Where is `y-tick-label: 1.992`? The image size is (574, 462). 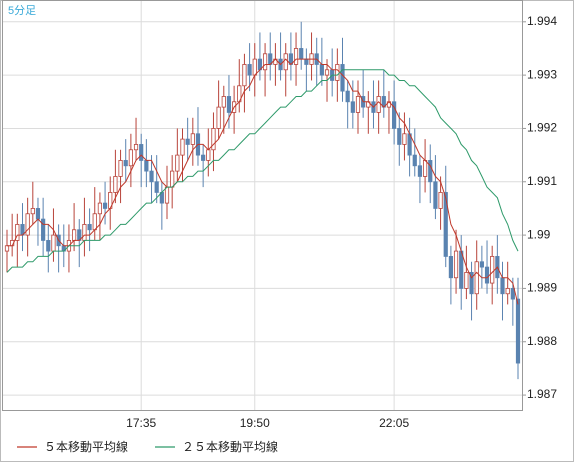 y-tick-label: 1.992 is located at coordinates (542, 128).